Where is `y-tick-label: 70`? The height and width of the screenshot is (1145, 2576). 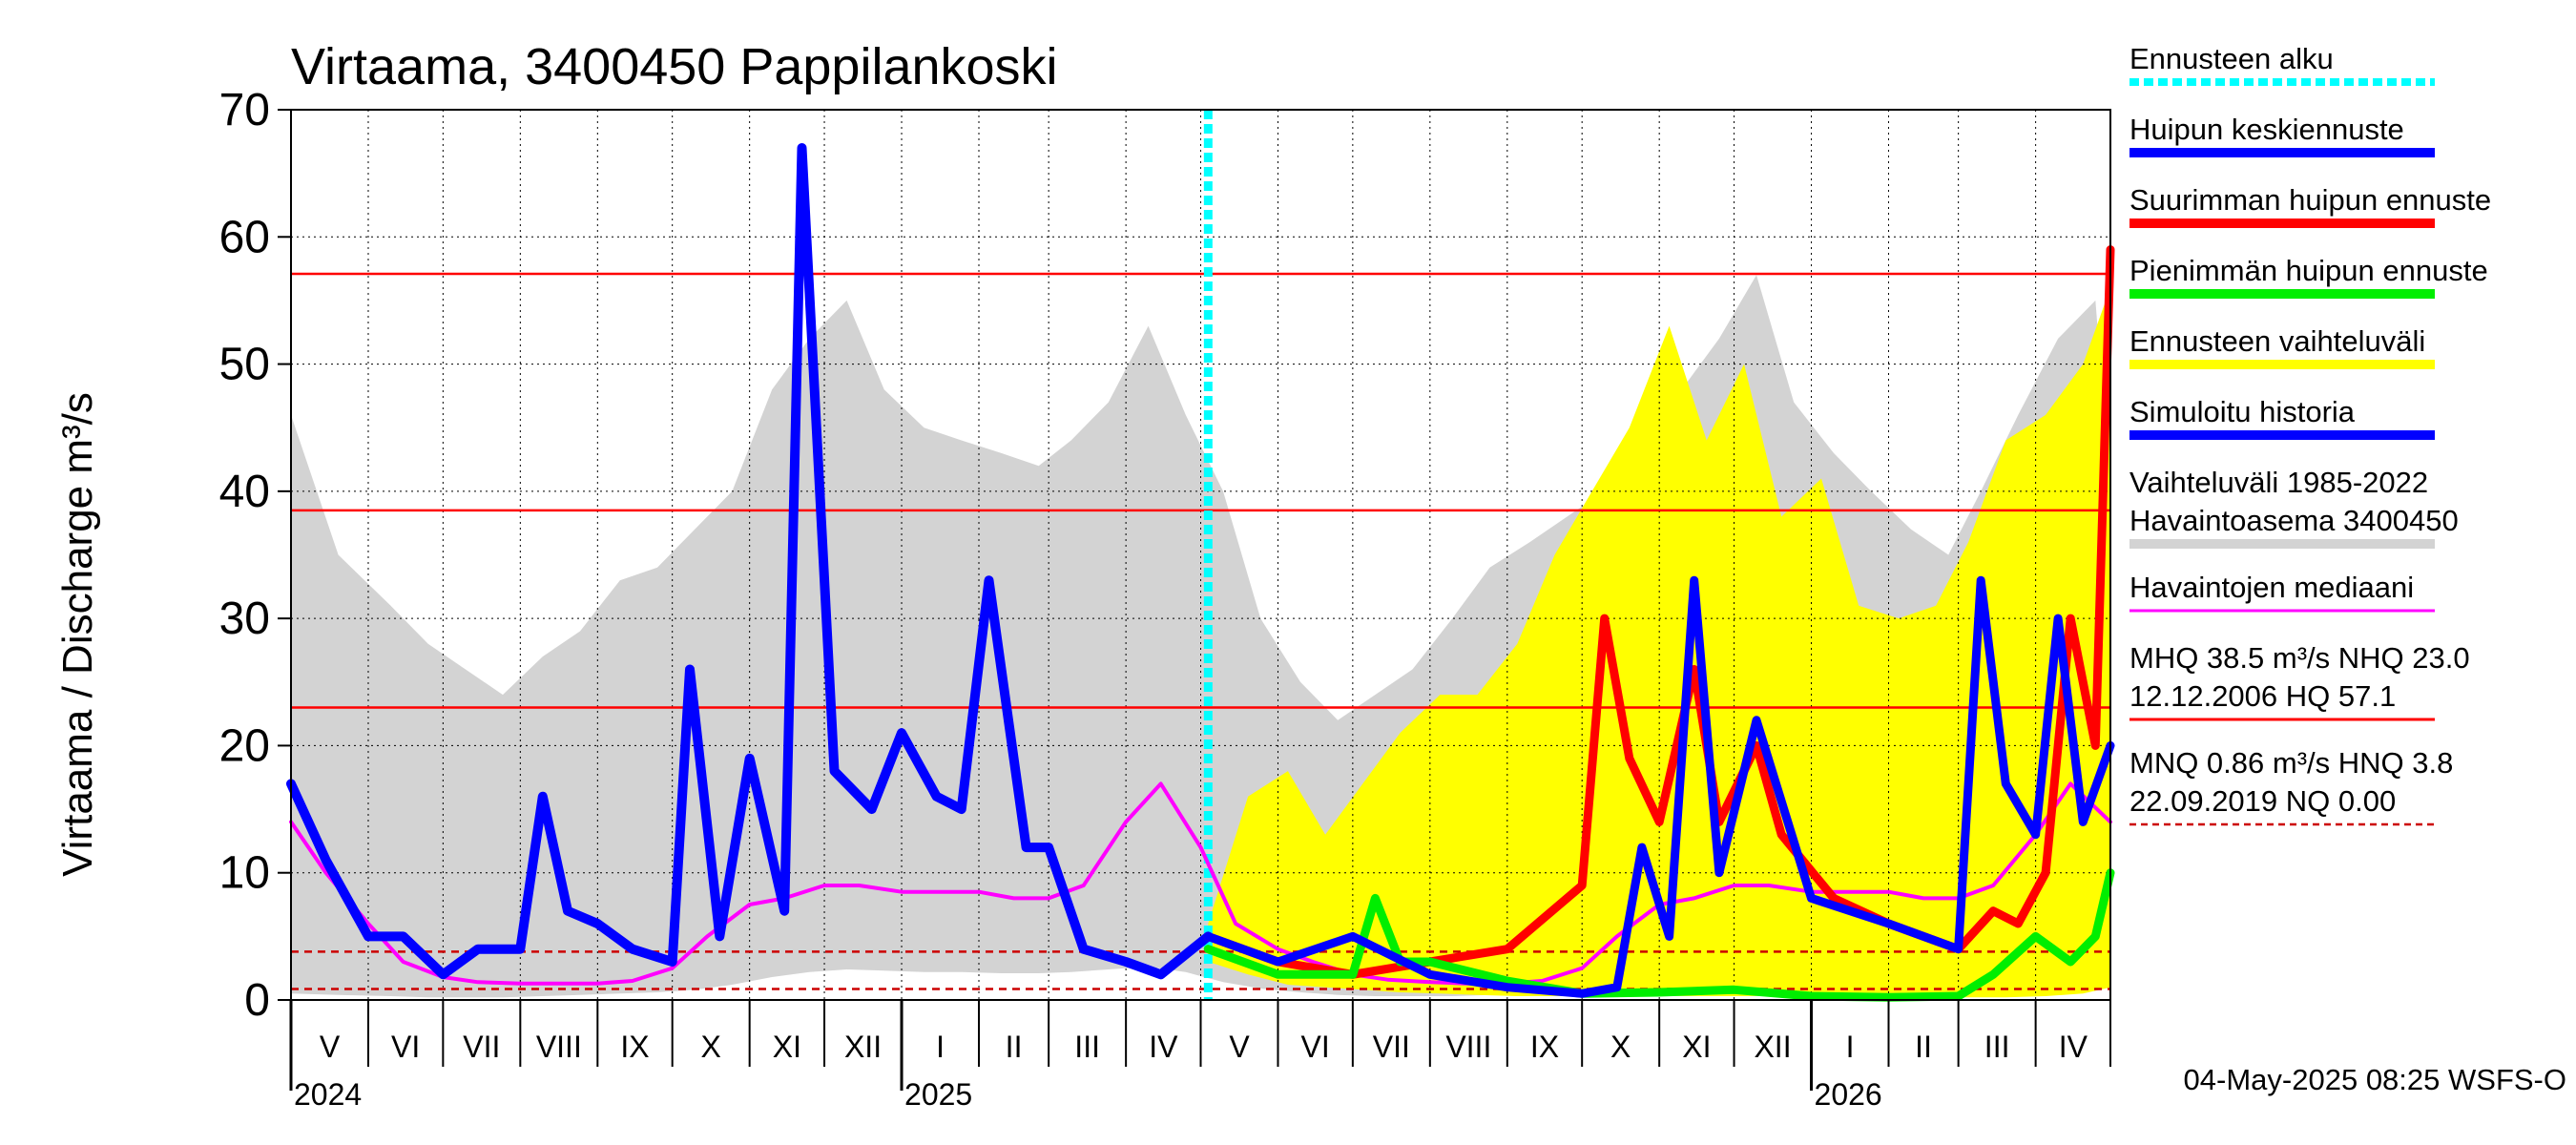 y-tick-label: 70 is located at coordinates (244, 110).